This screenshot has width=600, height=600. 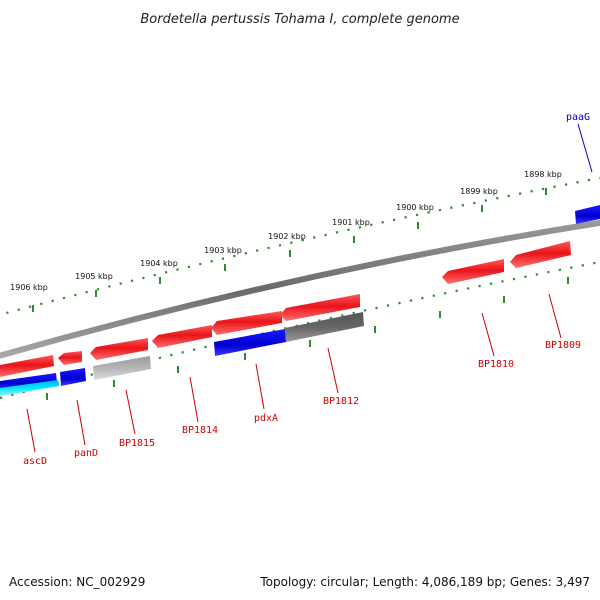 I want to click on accession-text: Accession: NC_002929, so click(x=77, y=582).